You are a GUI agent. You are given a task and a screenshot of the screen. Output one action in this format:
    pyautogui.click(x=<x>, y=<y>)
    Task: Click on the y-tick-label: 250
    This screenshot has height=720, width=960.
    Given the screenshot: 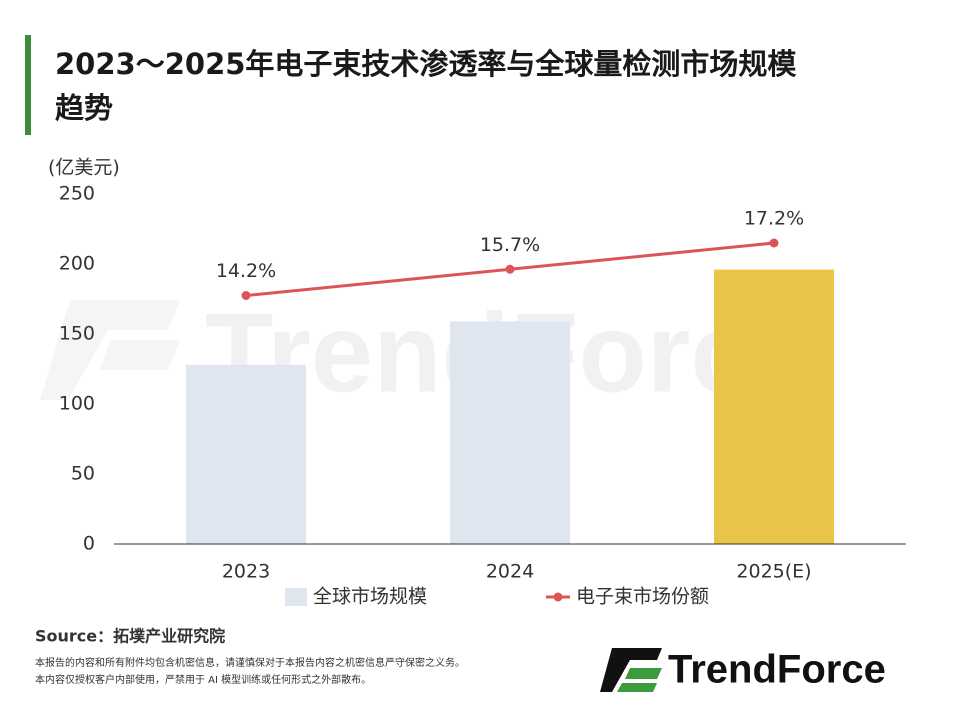 What is the action you would take?
    pyautogui.click(x=77, y=194)
    